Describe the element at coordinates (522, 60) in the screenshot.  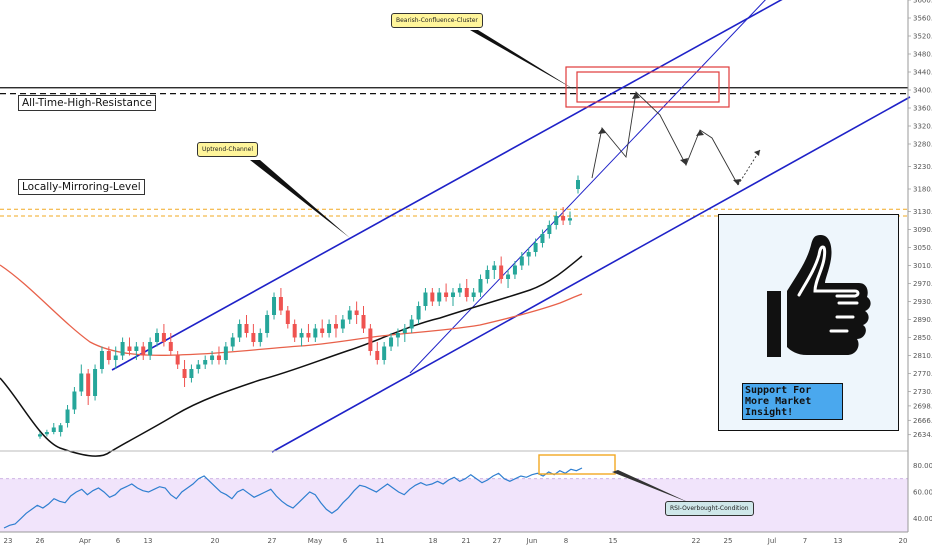
I see `cluster-pointer` at that location.